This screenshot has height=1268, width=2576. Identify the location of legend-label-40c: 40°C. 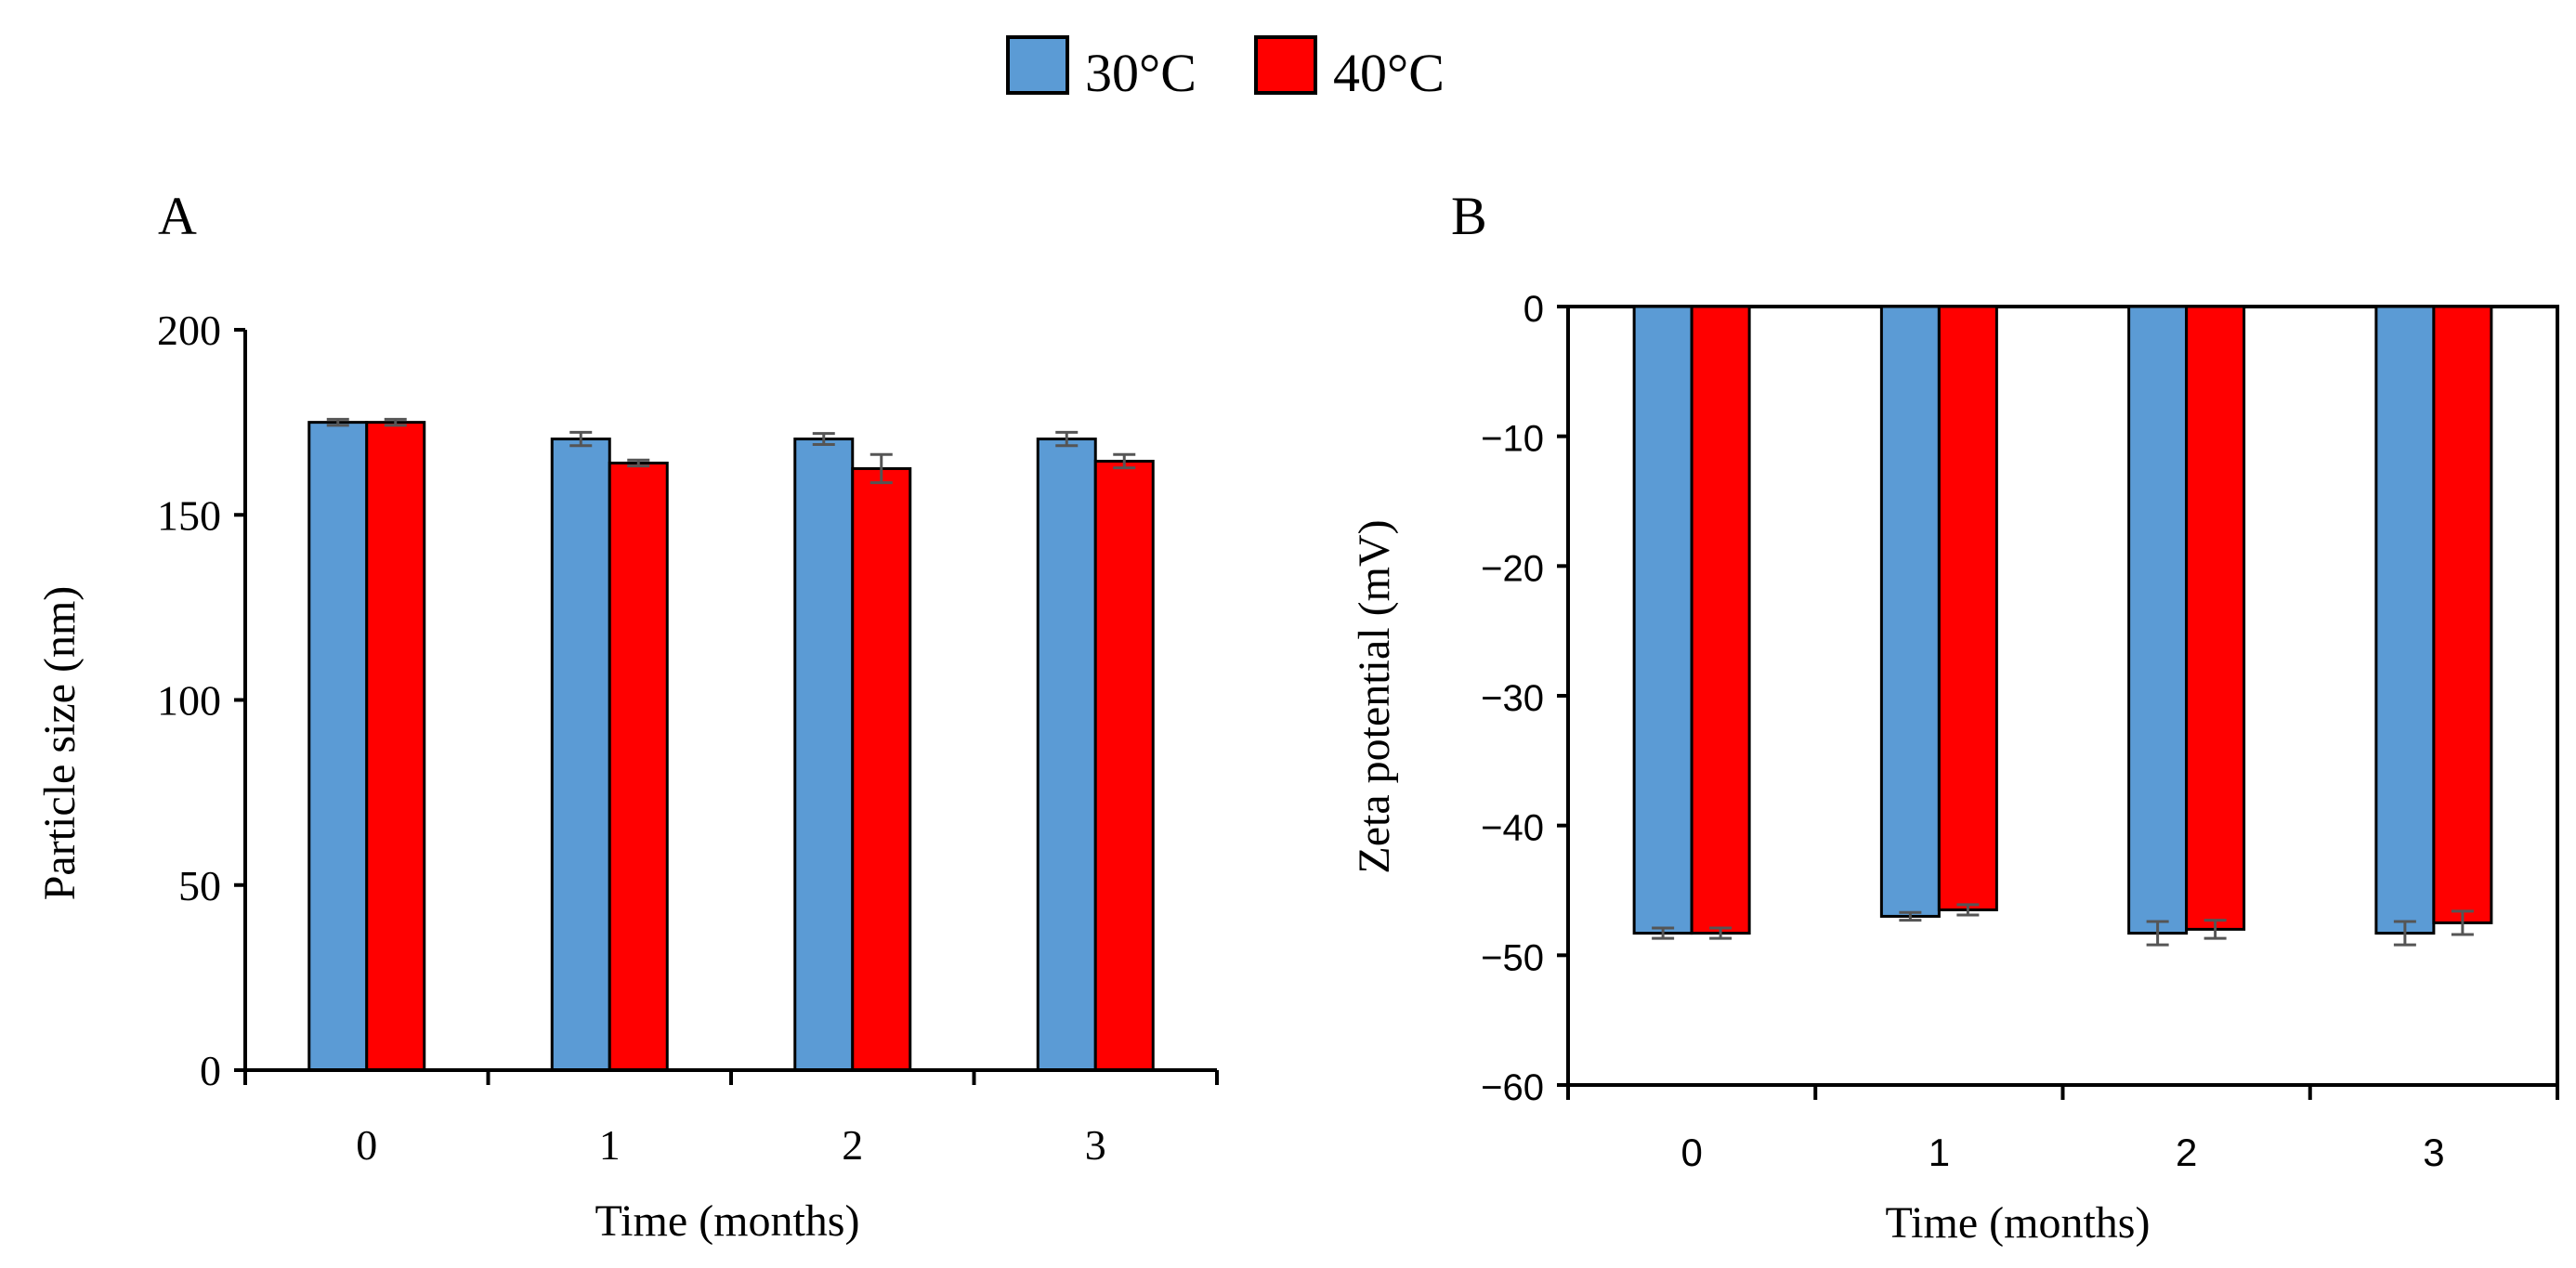
(1389, 73).